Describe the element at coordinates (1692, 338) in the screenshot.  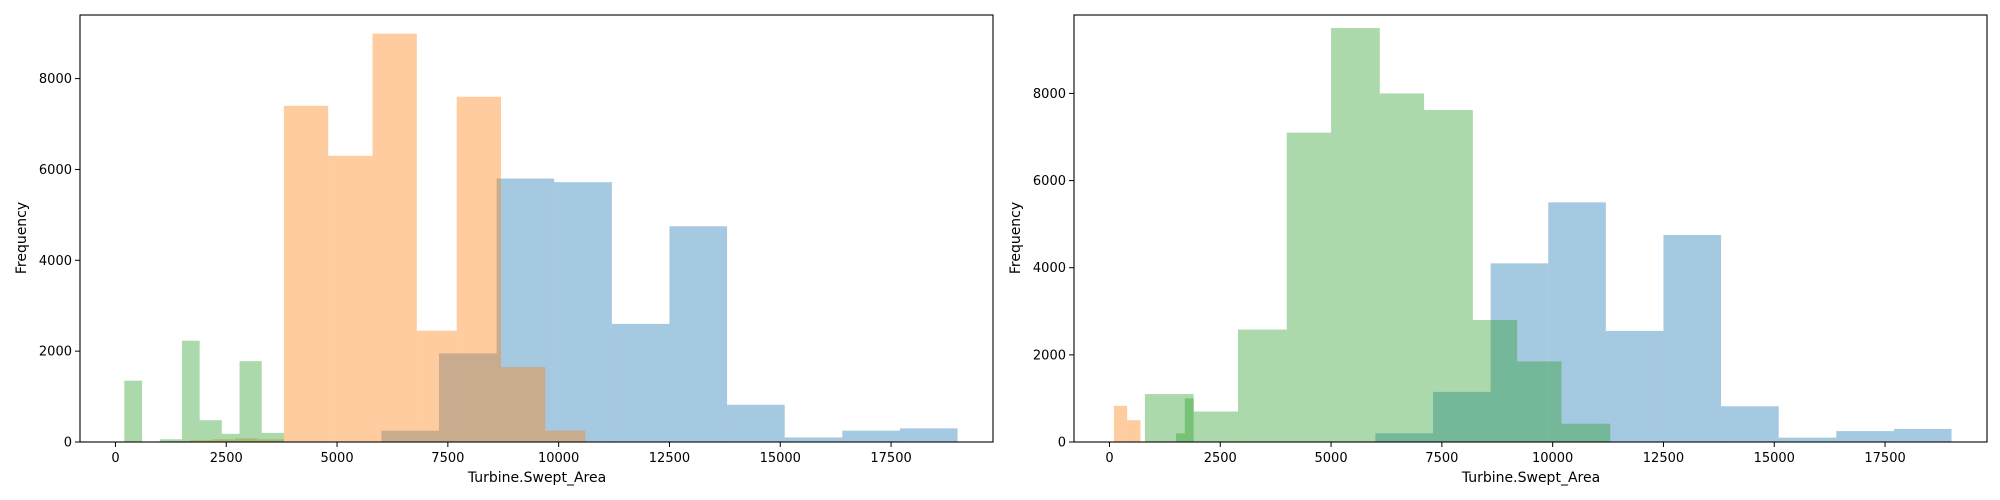
I see `histogram-bar-p1-s0-b5` at that location.